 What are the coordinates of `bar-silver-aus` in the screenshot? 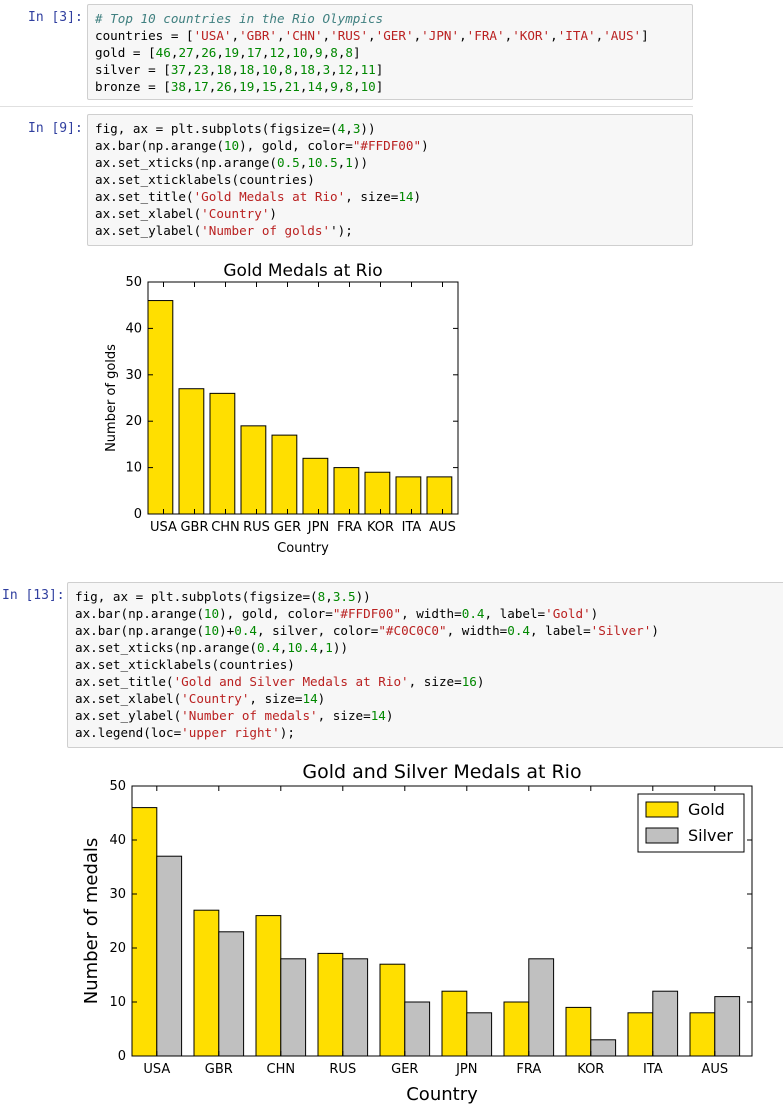 It's located at (727, 1026).